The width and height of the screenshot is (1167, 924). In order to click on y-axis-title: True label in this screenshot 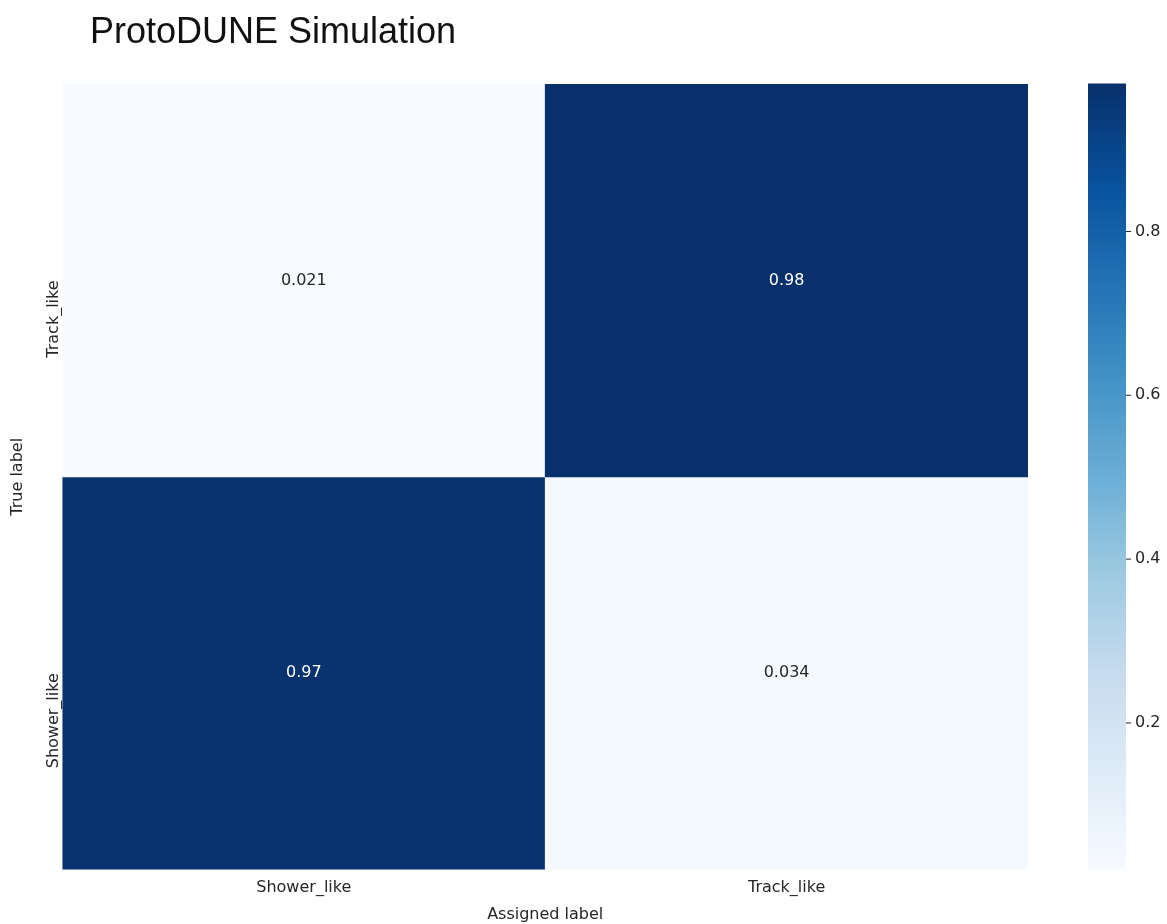, I will do `click(16, 477)`.